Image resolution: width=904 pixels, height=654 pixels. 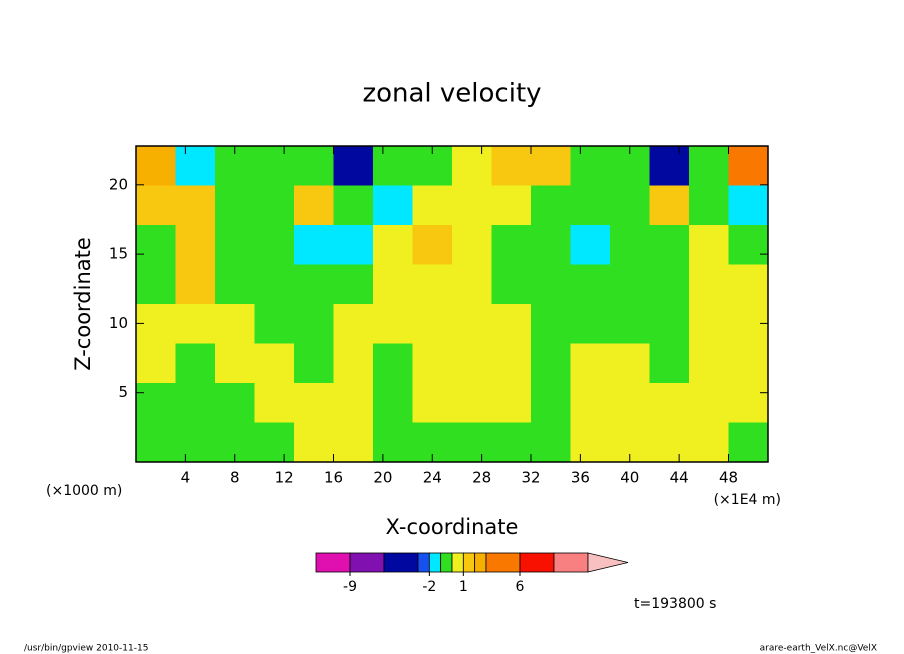 I want to click on x-axis-label: X-coordinate, so click(x=452, y=527).